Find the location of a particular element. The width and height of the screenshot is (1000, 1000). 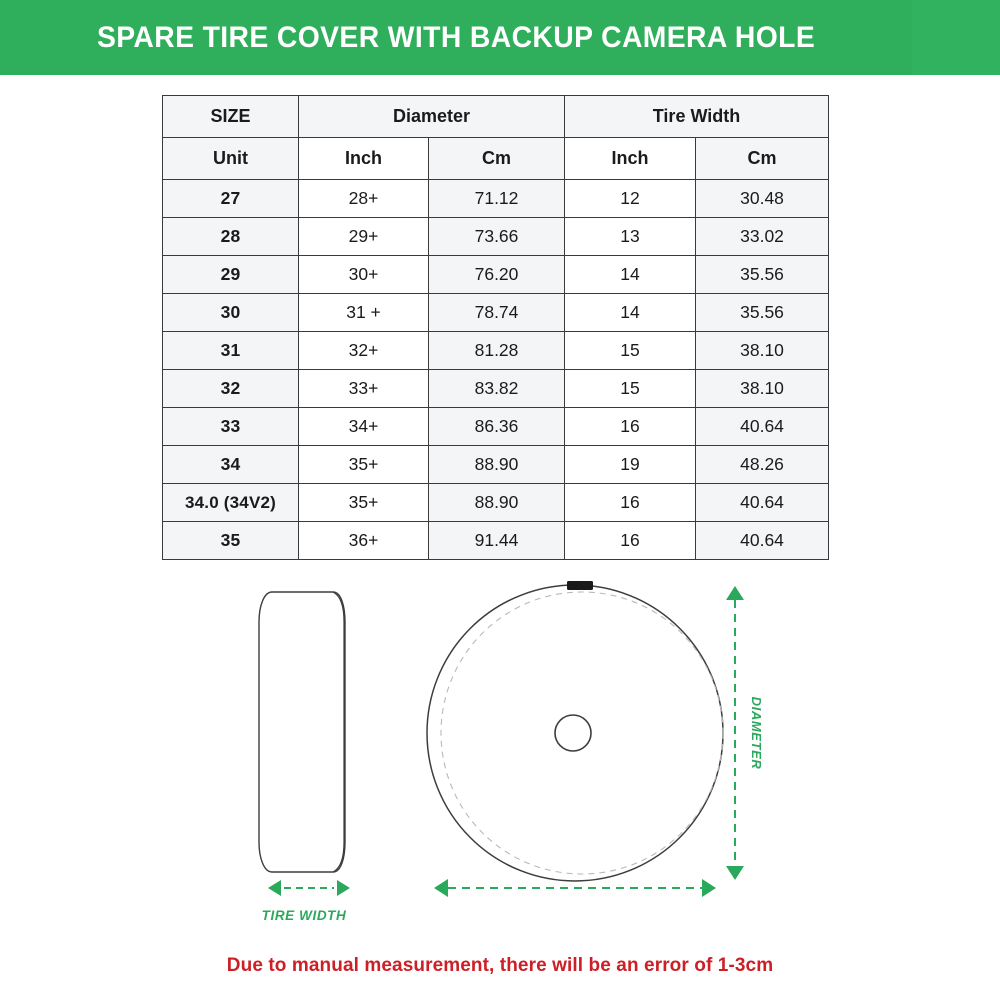

cell-diameter-inch: 34+ is located at coordinates (363, 426).